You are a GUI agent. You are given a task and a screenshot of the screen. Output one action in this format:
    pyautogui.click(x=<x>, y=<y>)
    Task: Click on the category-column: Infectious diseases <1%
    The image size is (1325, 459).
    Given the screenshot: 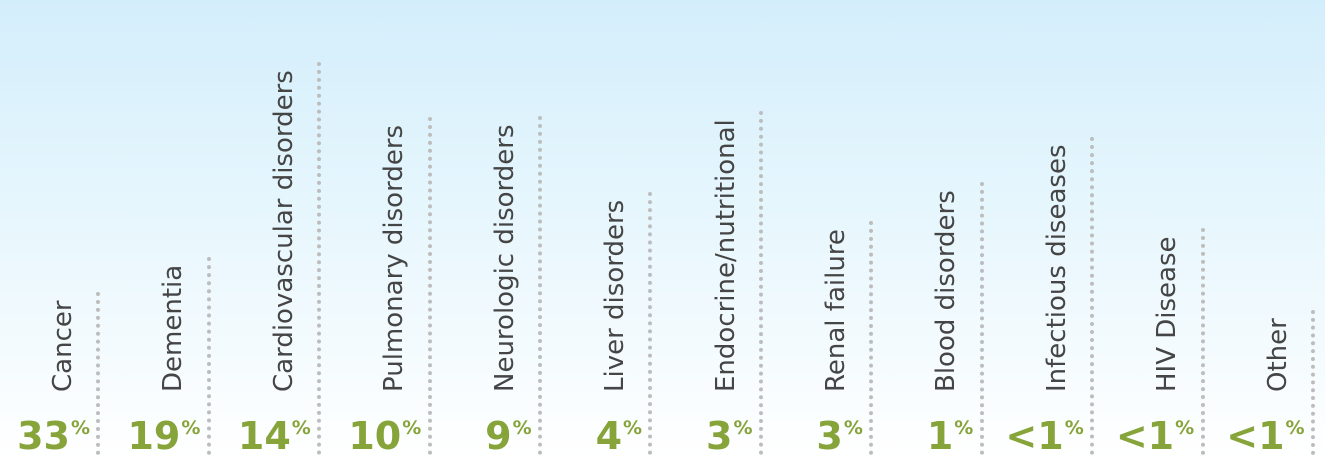 What is the action you would take?
    pyautogui.click(x=1049, y=229)
    